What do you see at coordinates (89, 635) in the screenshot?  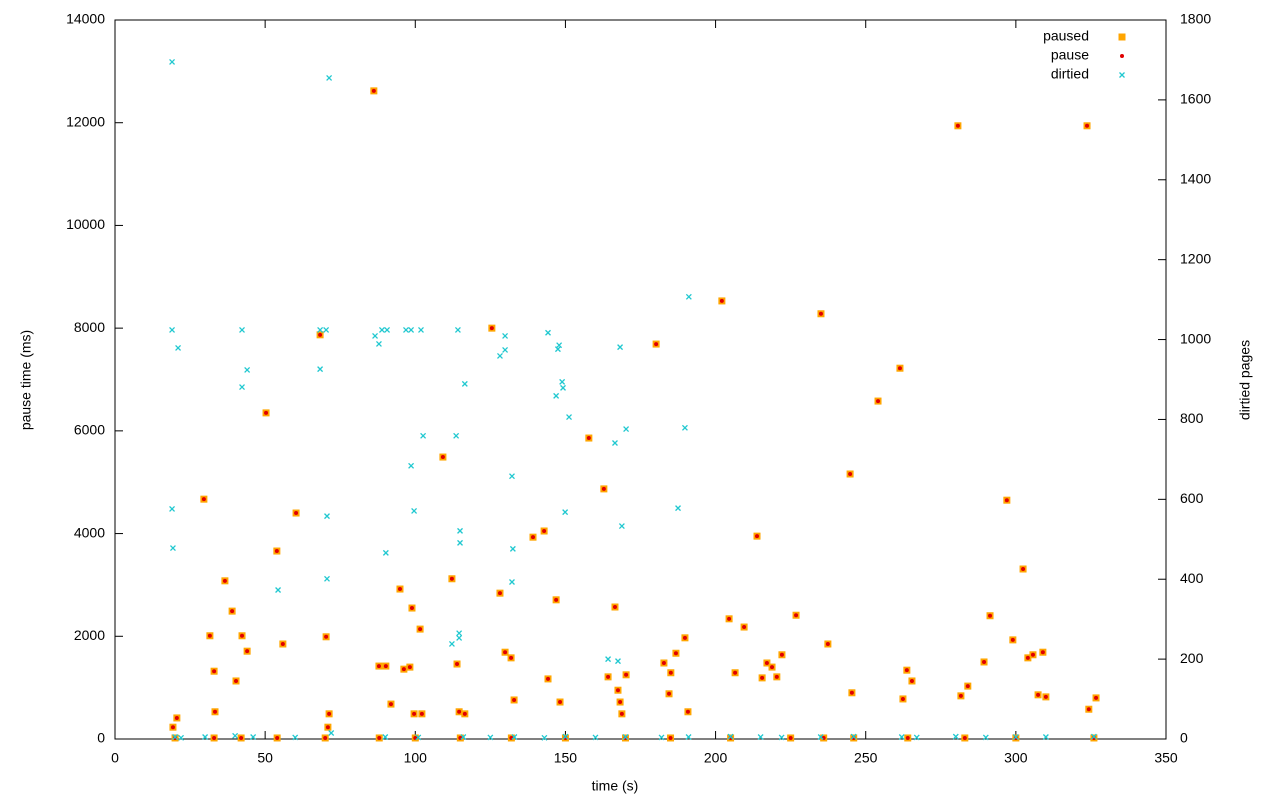 I see `y-tick-label: 2000` at bounding box center [89, 635].